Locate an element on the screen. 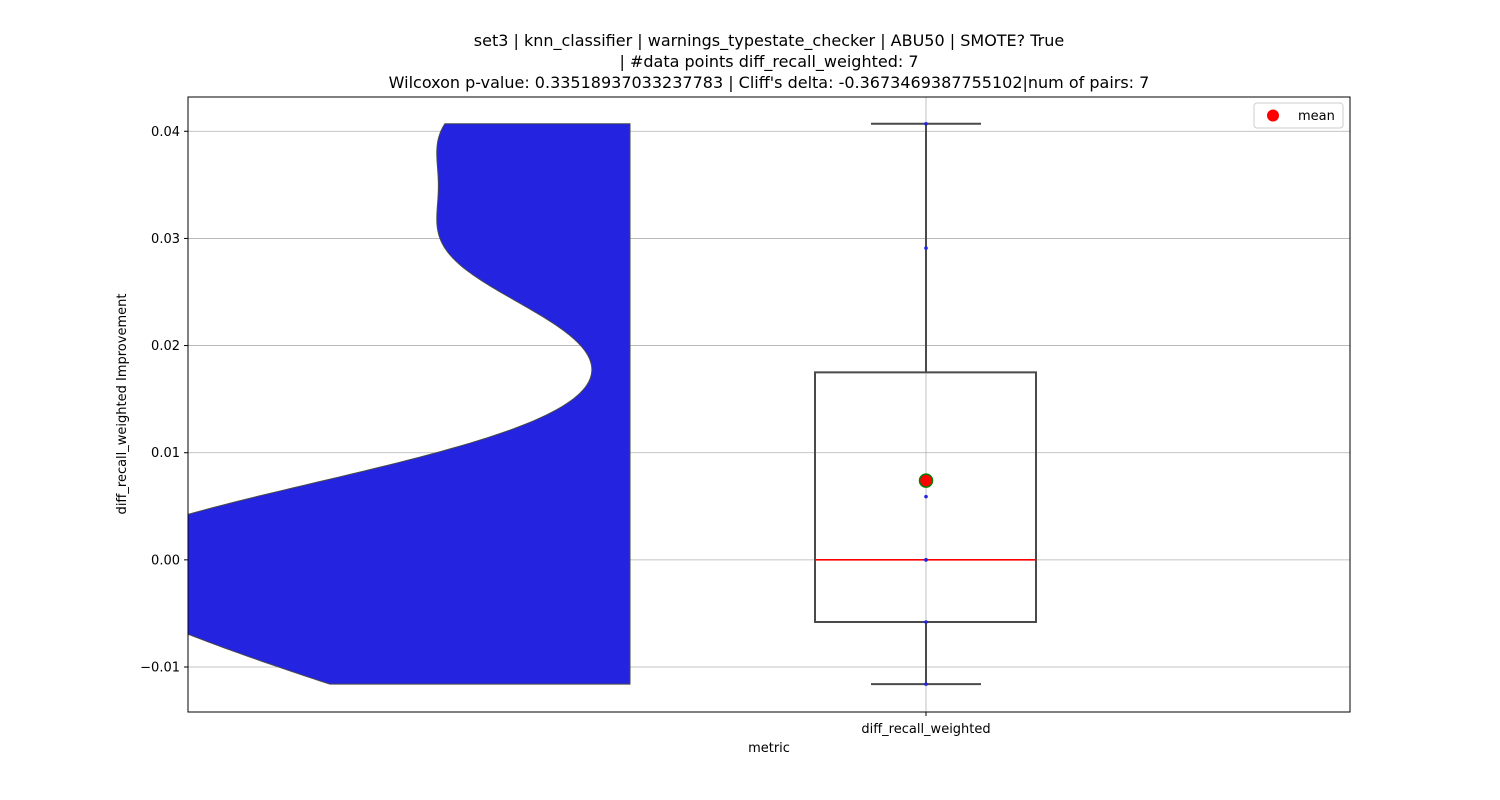  y-tick-label-5: 0.04 is located at coordinates (165, 132).